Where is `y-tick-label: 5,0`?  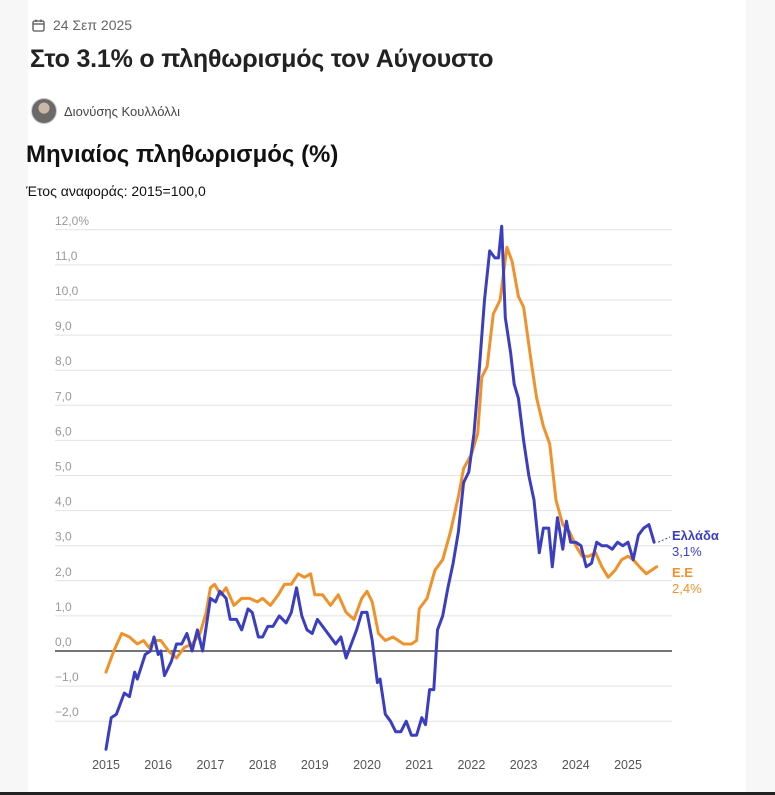
y-tick-label: 5,0 is located at coordinates (63, 467).